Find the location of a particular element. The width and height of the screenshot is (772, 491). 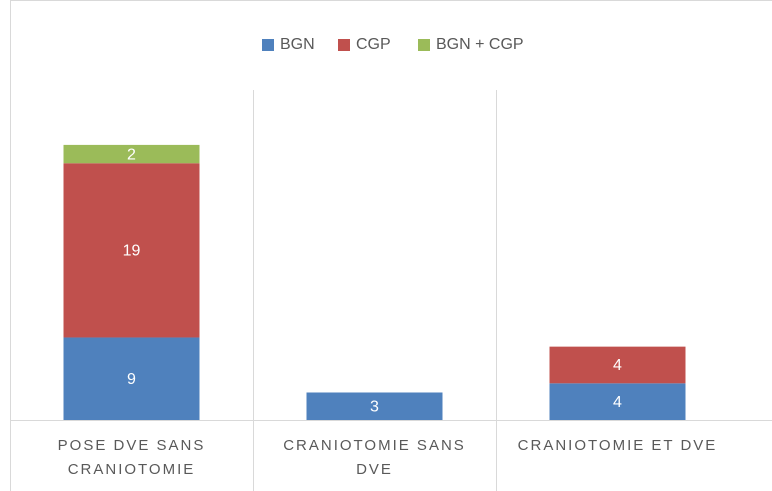

x-tick-label: POSE DVE SANS CRANIOTOMIE is located at coordinates (131, 457).